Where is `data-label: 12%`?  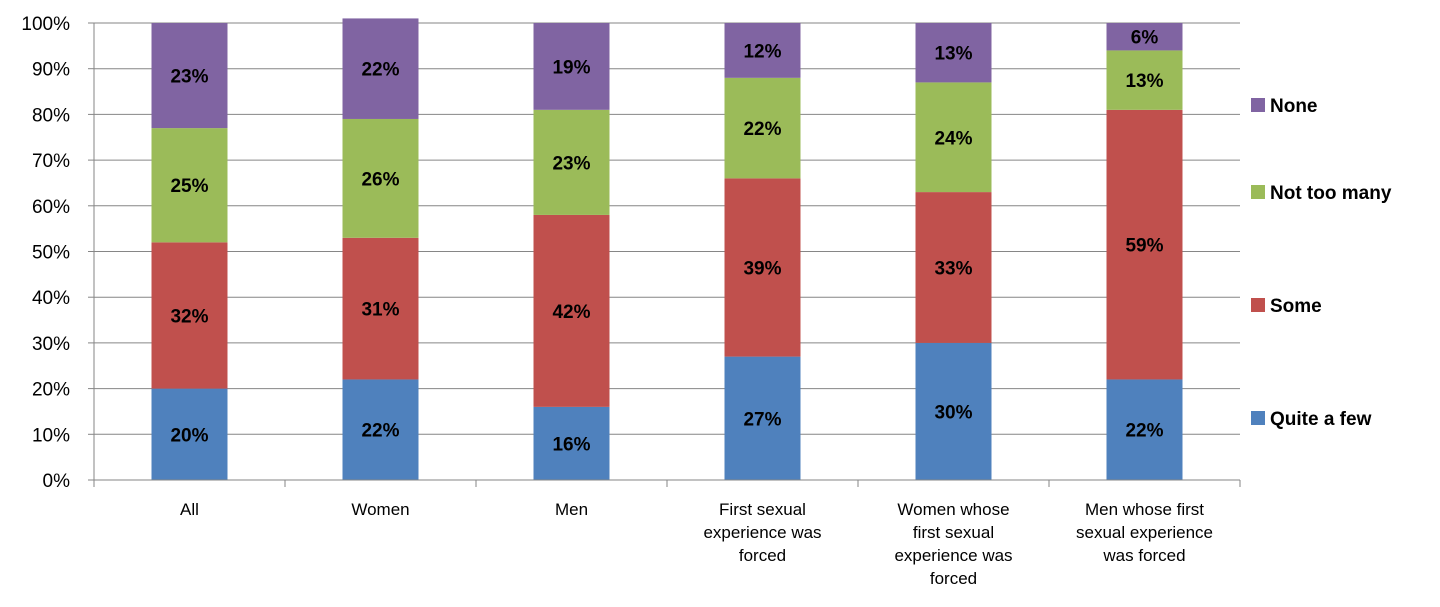 data-label: 12% is located at coordinates (762, 51).